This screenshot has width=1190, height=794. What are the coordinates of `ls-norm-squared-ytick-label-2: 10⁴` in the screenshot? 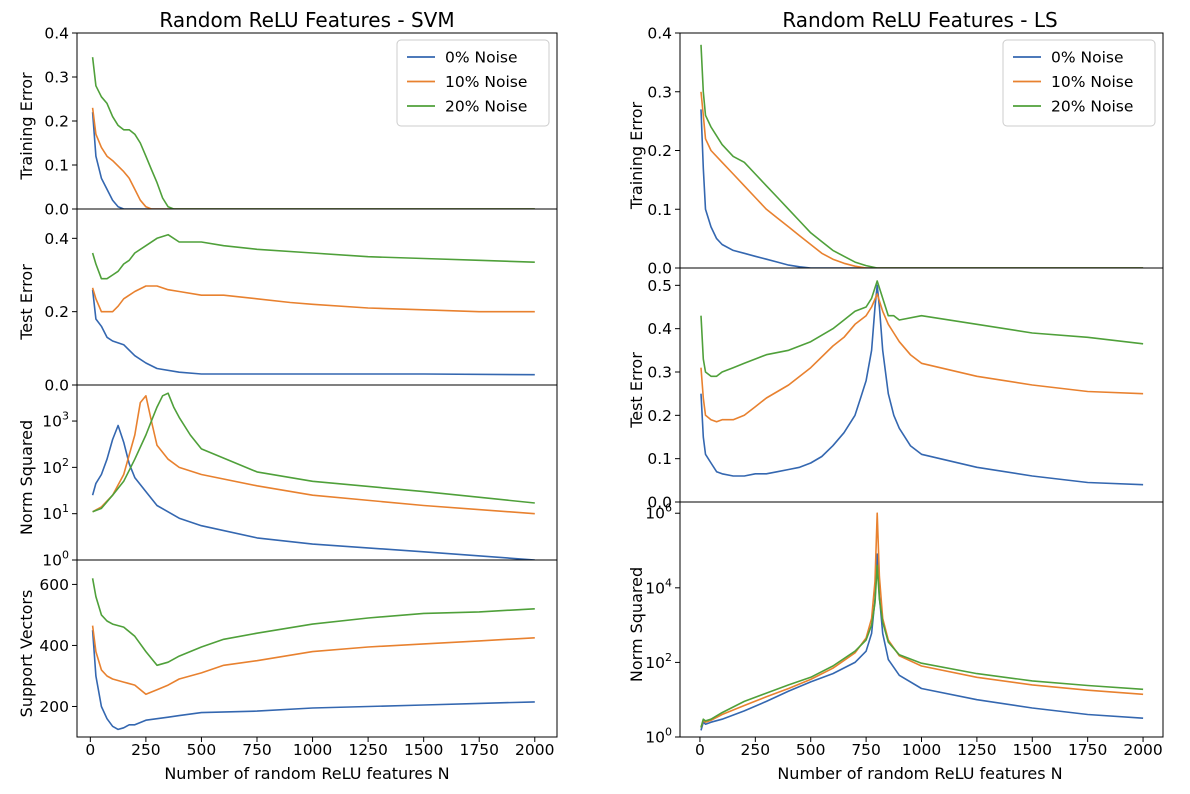 It's located at (658, 586).